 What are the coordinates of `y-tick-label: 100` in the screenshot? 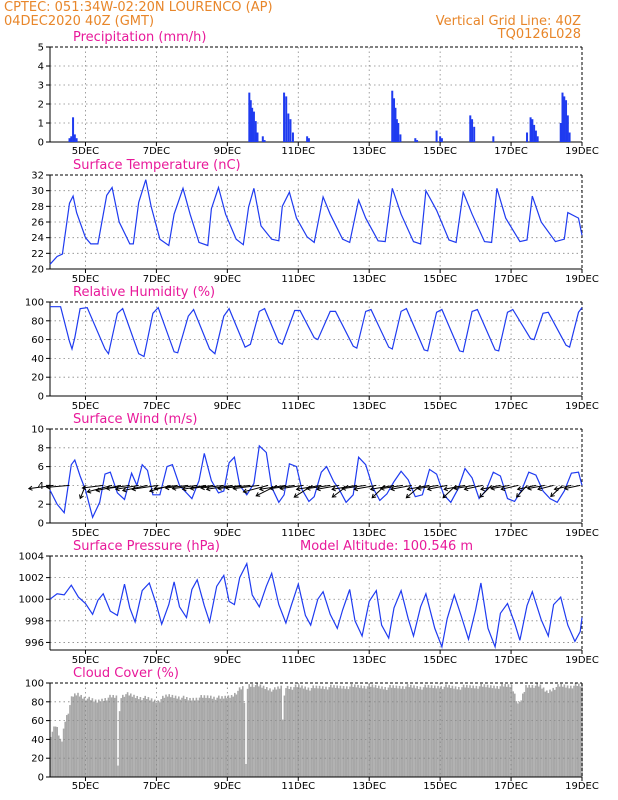 It's located at (34, 303).